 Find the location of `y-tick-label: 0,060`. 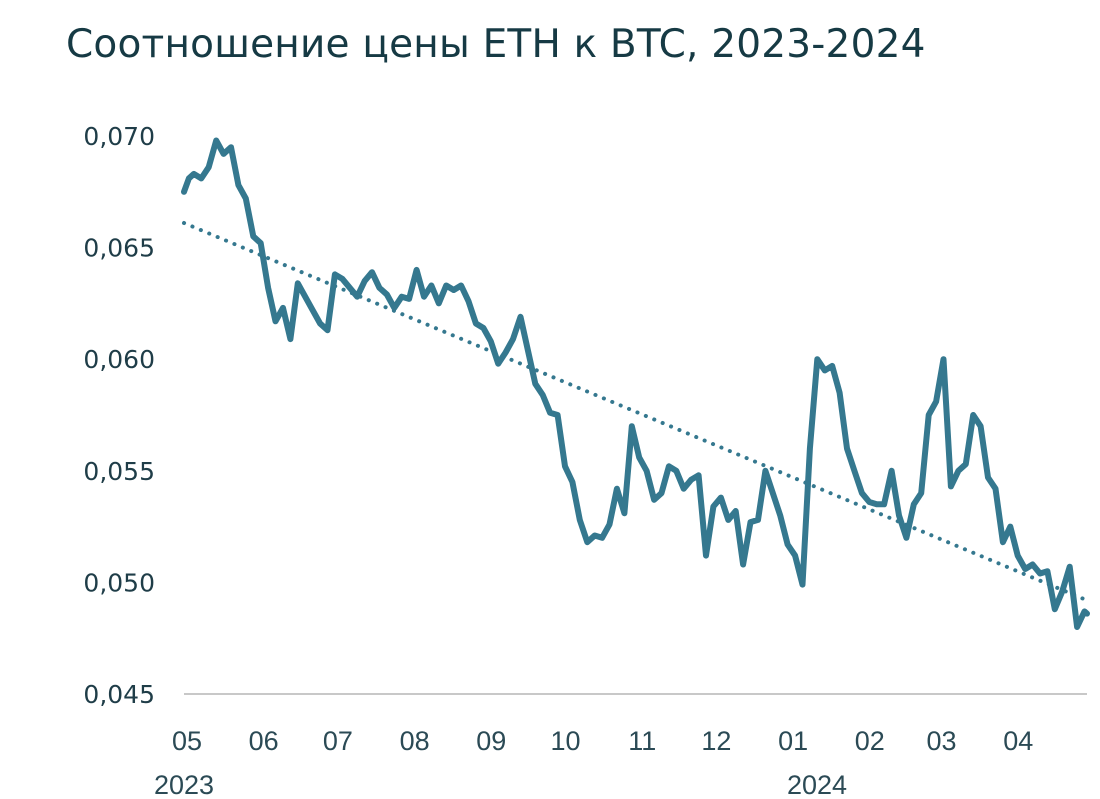

y-tick-label: 0,060 is located at coordinates (119, 359).